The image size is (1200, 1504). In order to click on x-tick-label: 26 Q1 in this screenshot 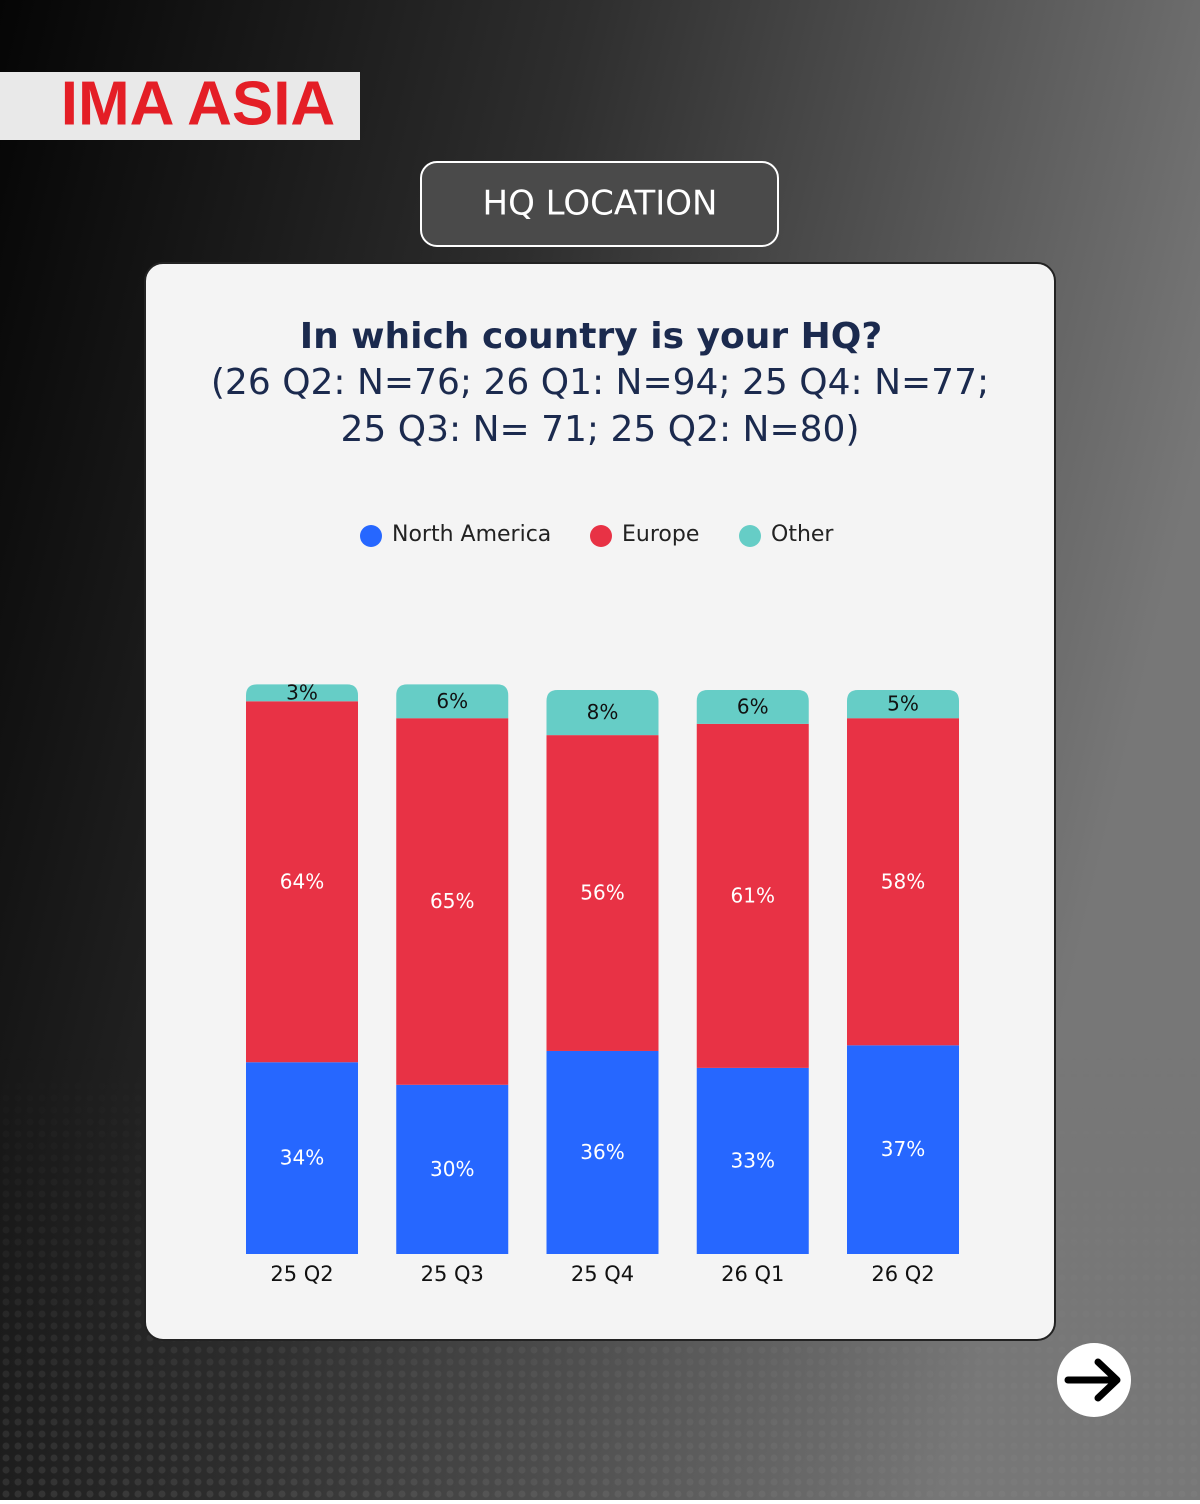, I will do `click(752, 1274)`.